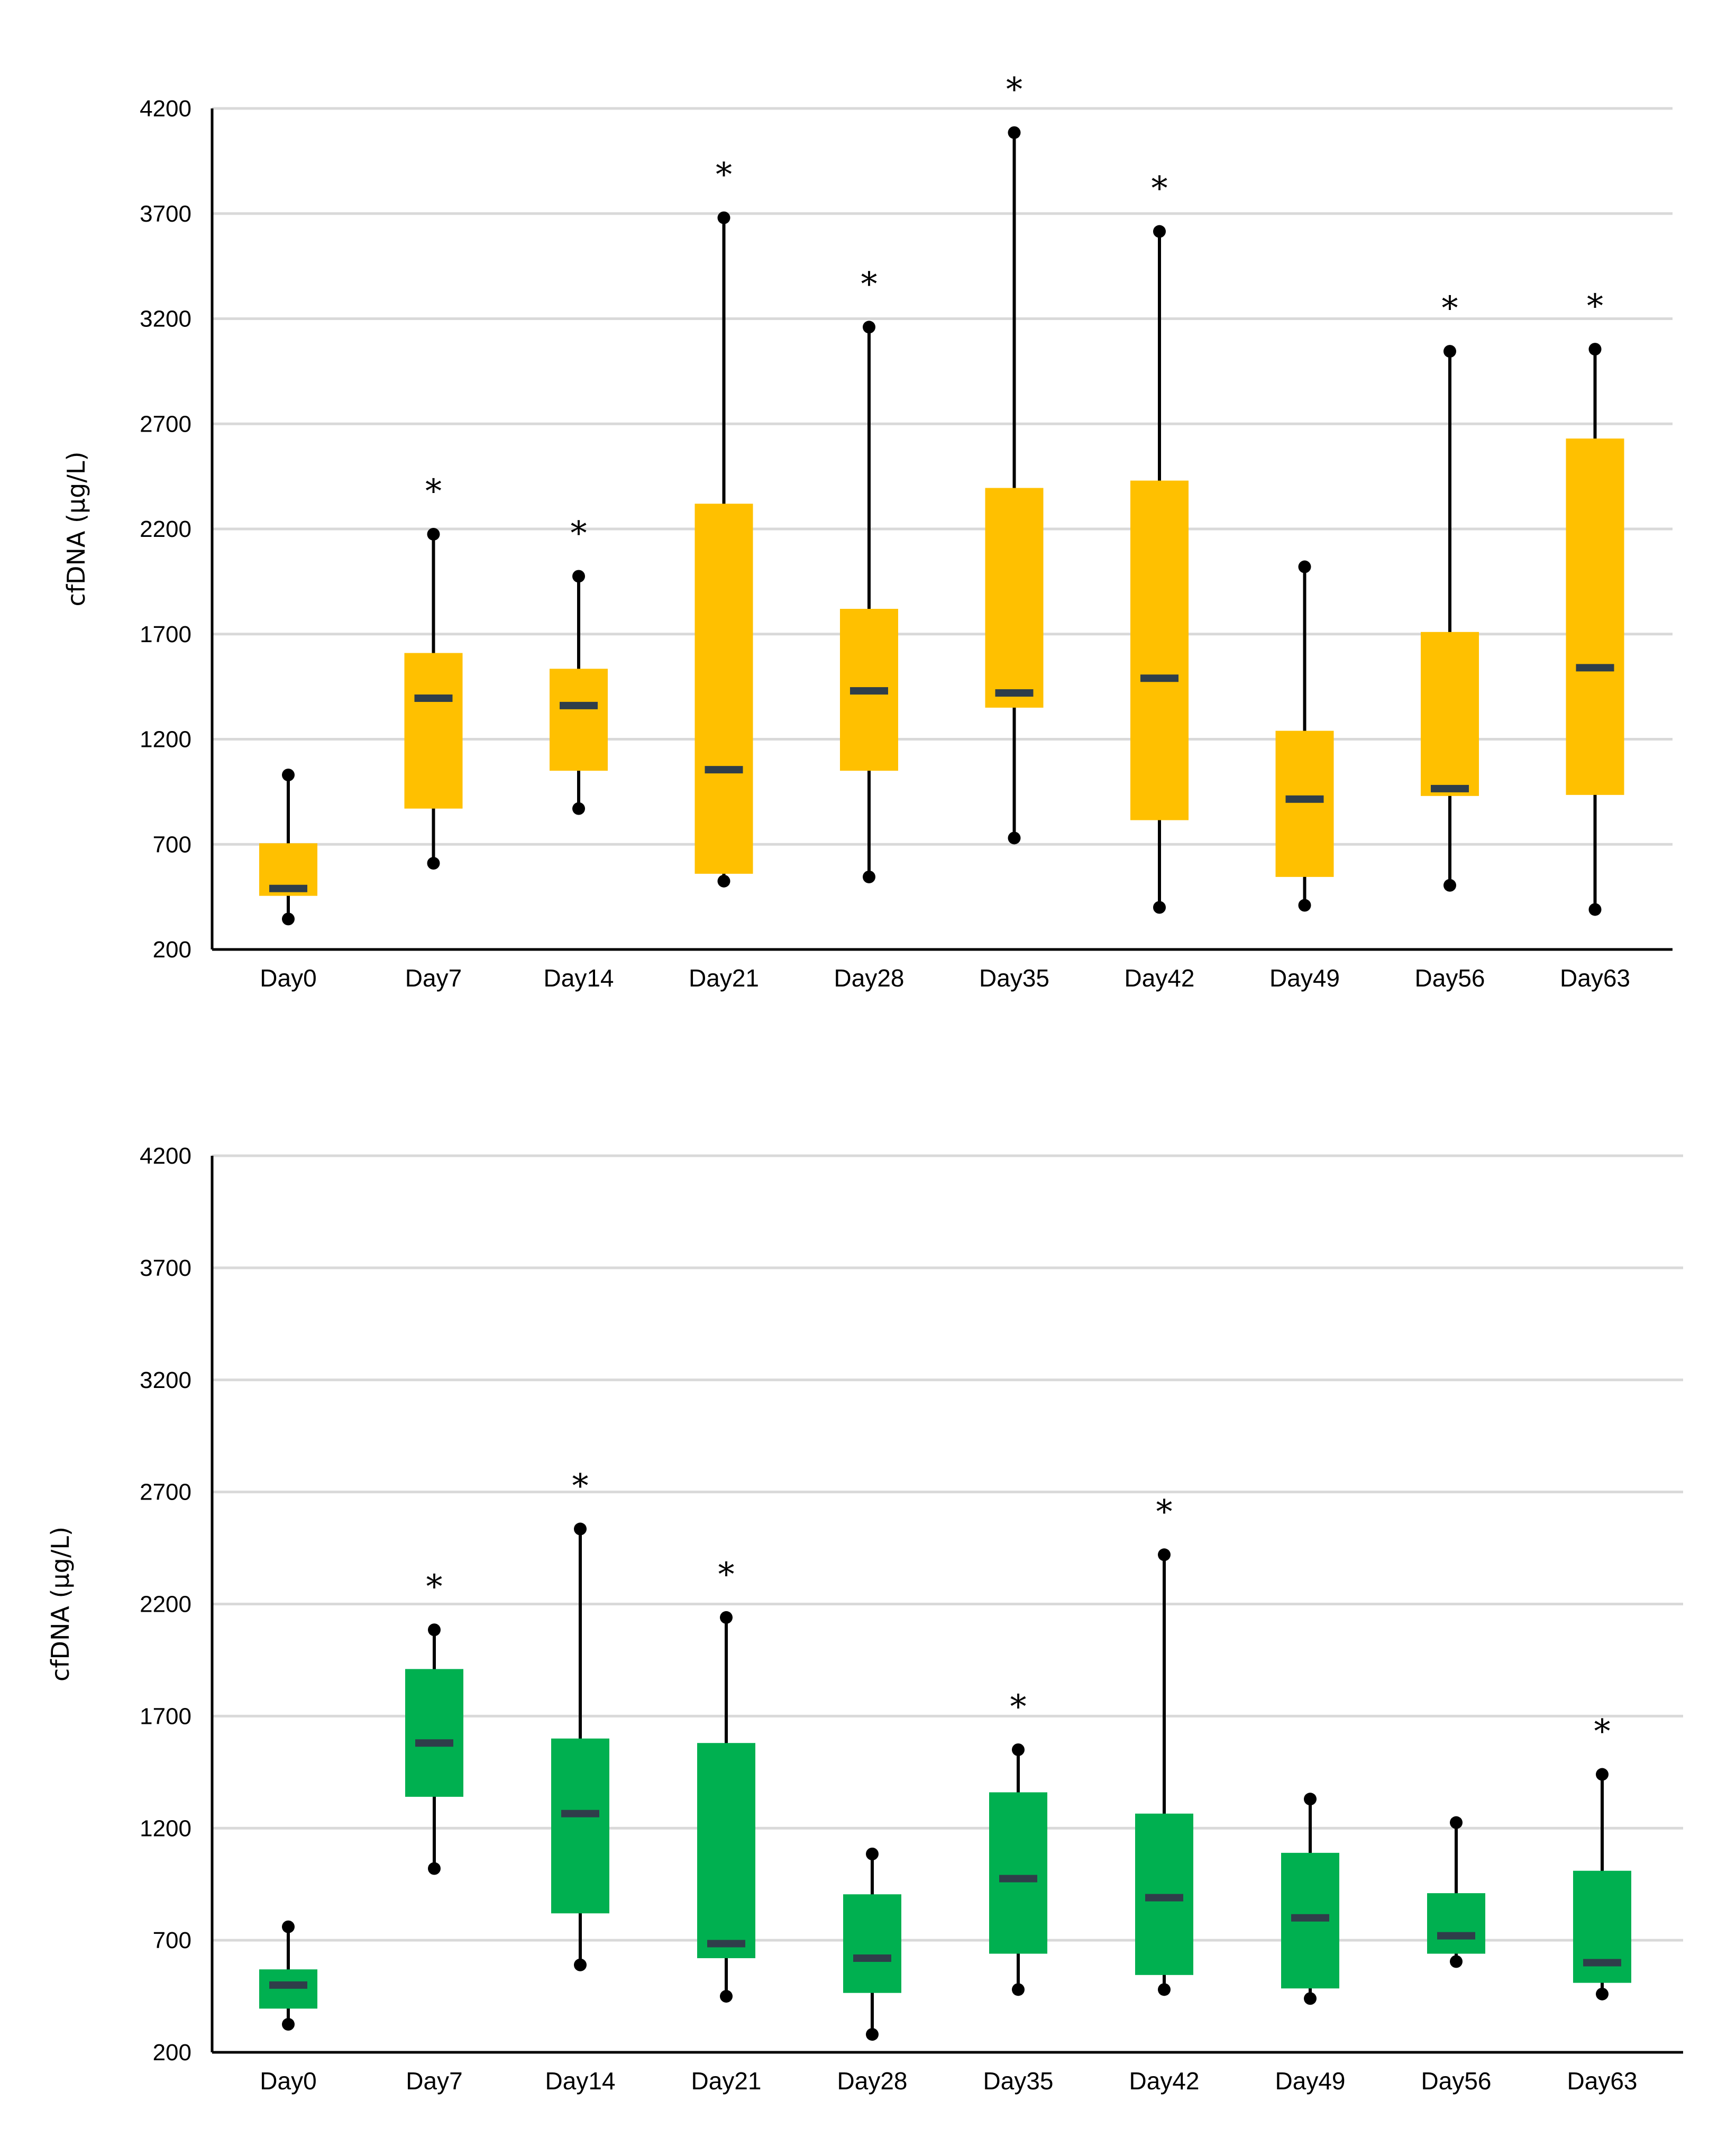 The image size is (1736, 2147). What do you see at coordinates (165, 1605) in the screenshot?
I see `y-tick-label: 2200` at bounding box center [165, 1605].